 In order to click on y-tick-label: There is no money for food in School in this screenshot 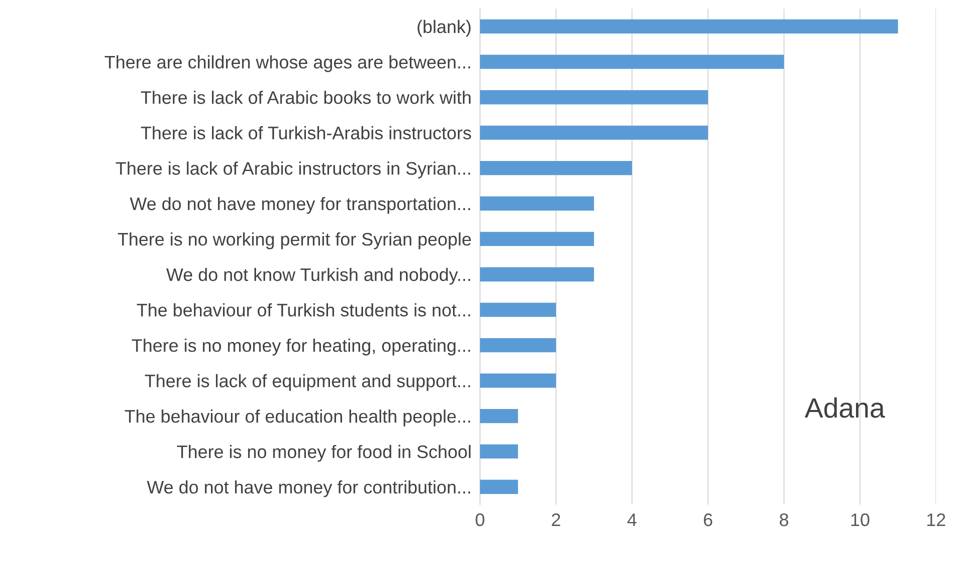, I will do `click(323, 453)`.